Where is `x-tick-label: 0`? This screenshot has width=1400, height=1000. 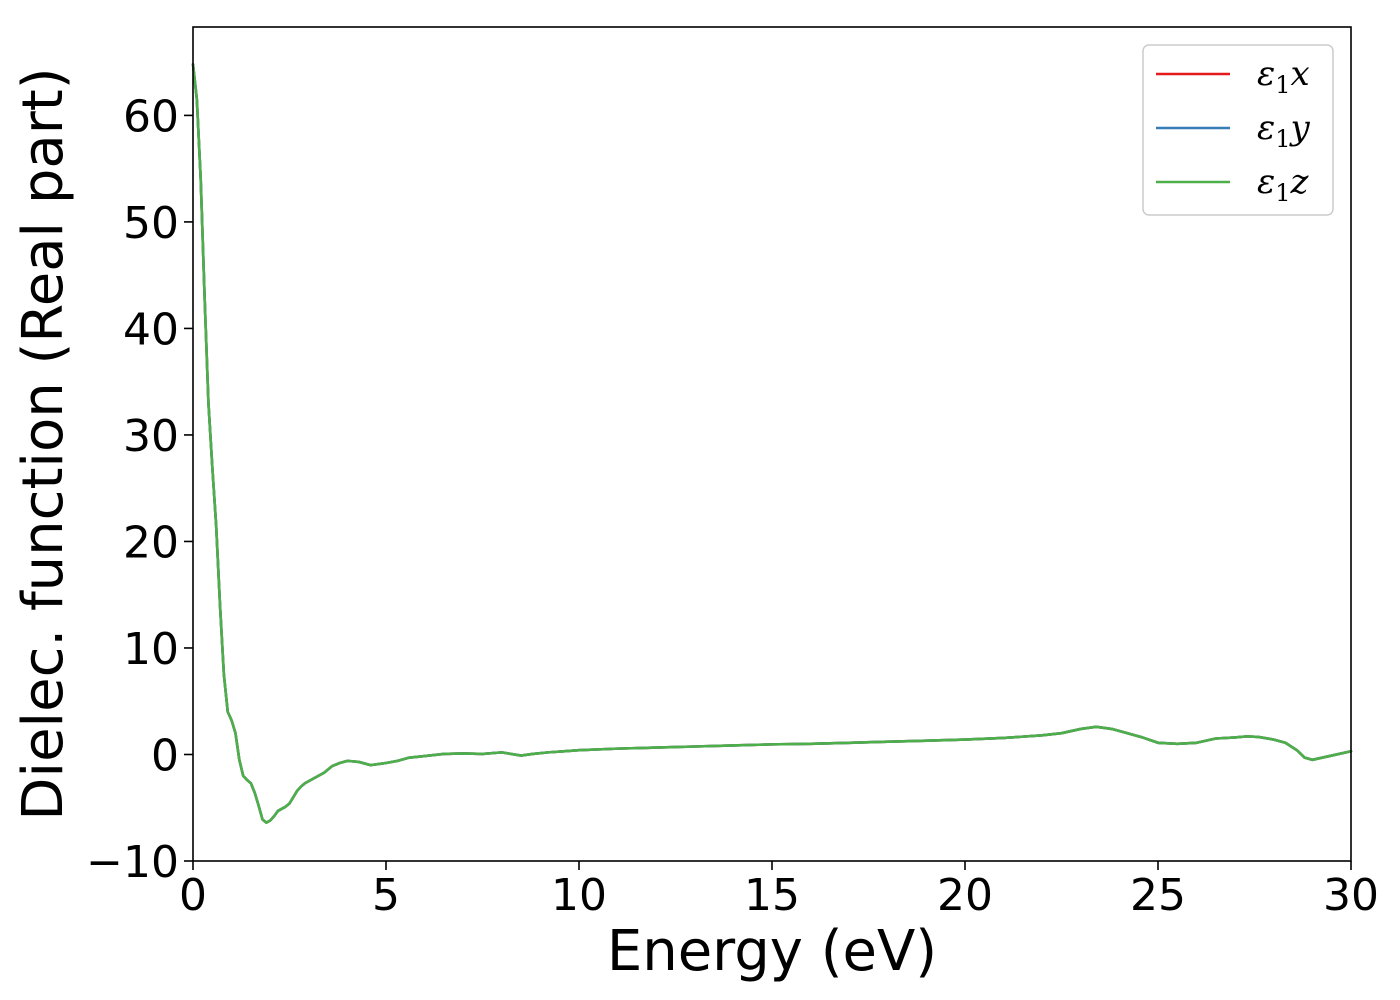
x-tick-label: 0 is located at coordinates (193, 895).